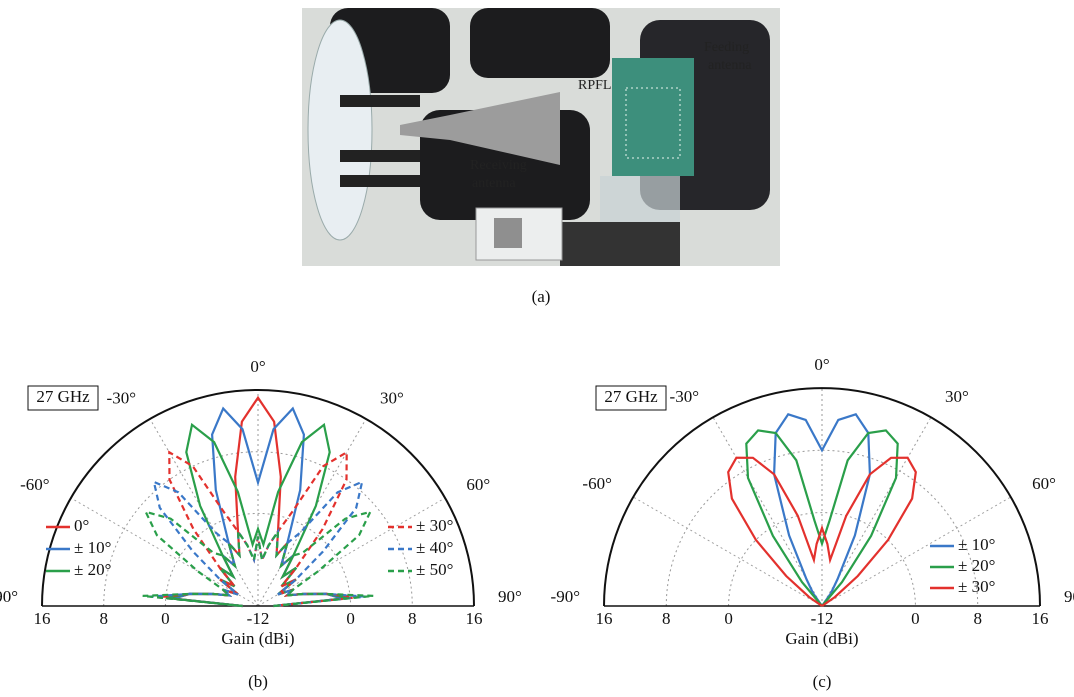 The height and width of the screenshot is (697, 1074). Describe the element at coordinates (340, 130) in the screenshot. I see `acrylic-disk` at that location.